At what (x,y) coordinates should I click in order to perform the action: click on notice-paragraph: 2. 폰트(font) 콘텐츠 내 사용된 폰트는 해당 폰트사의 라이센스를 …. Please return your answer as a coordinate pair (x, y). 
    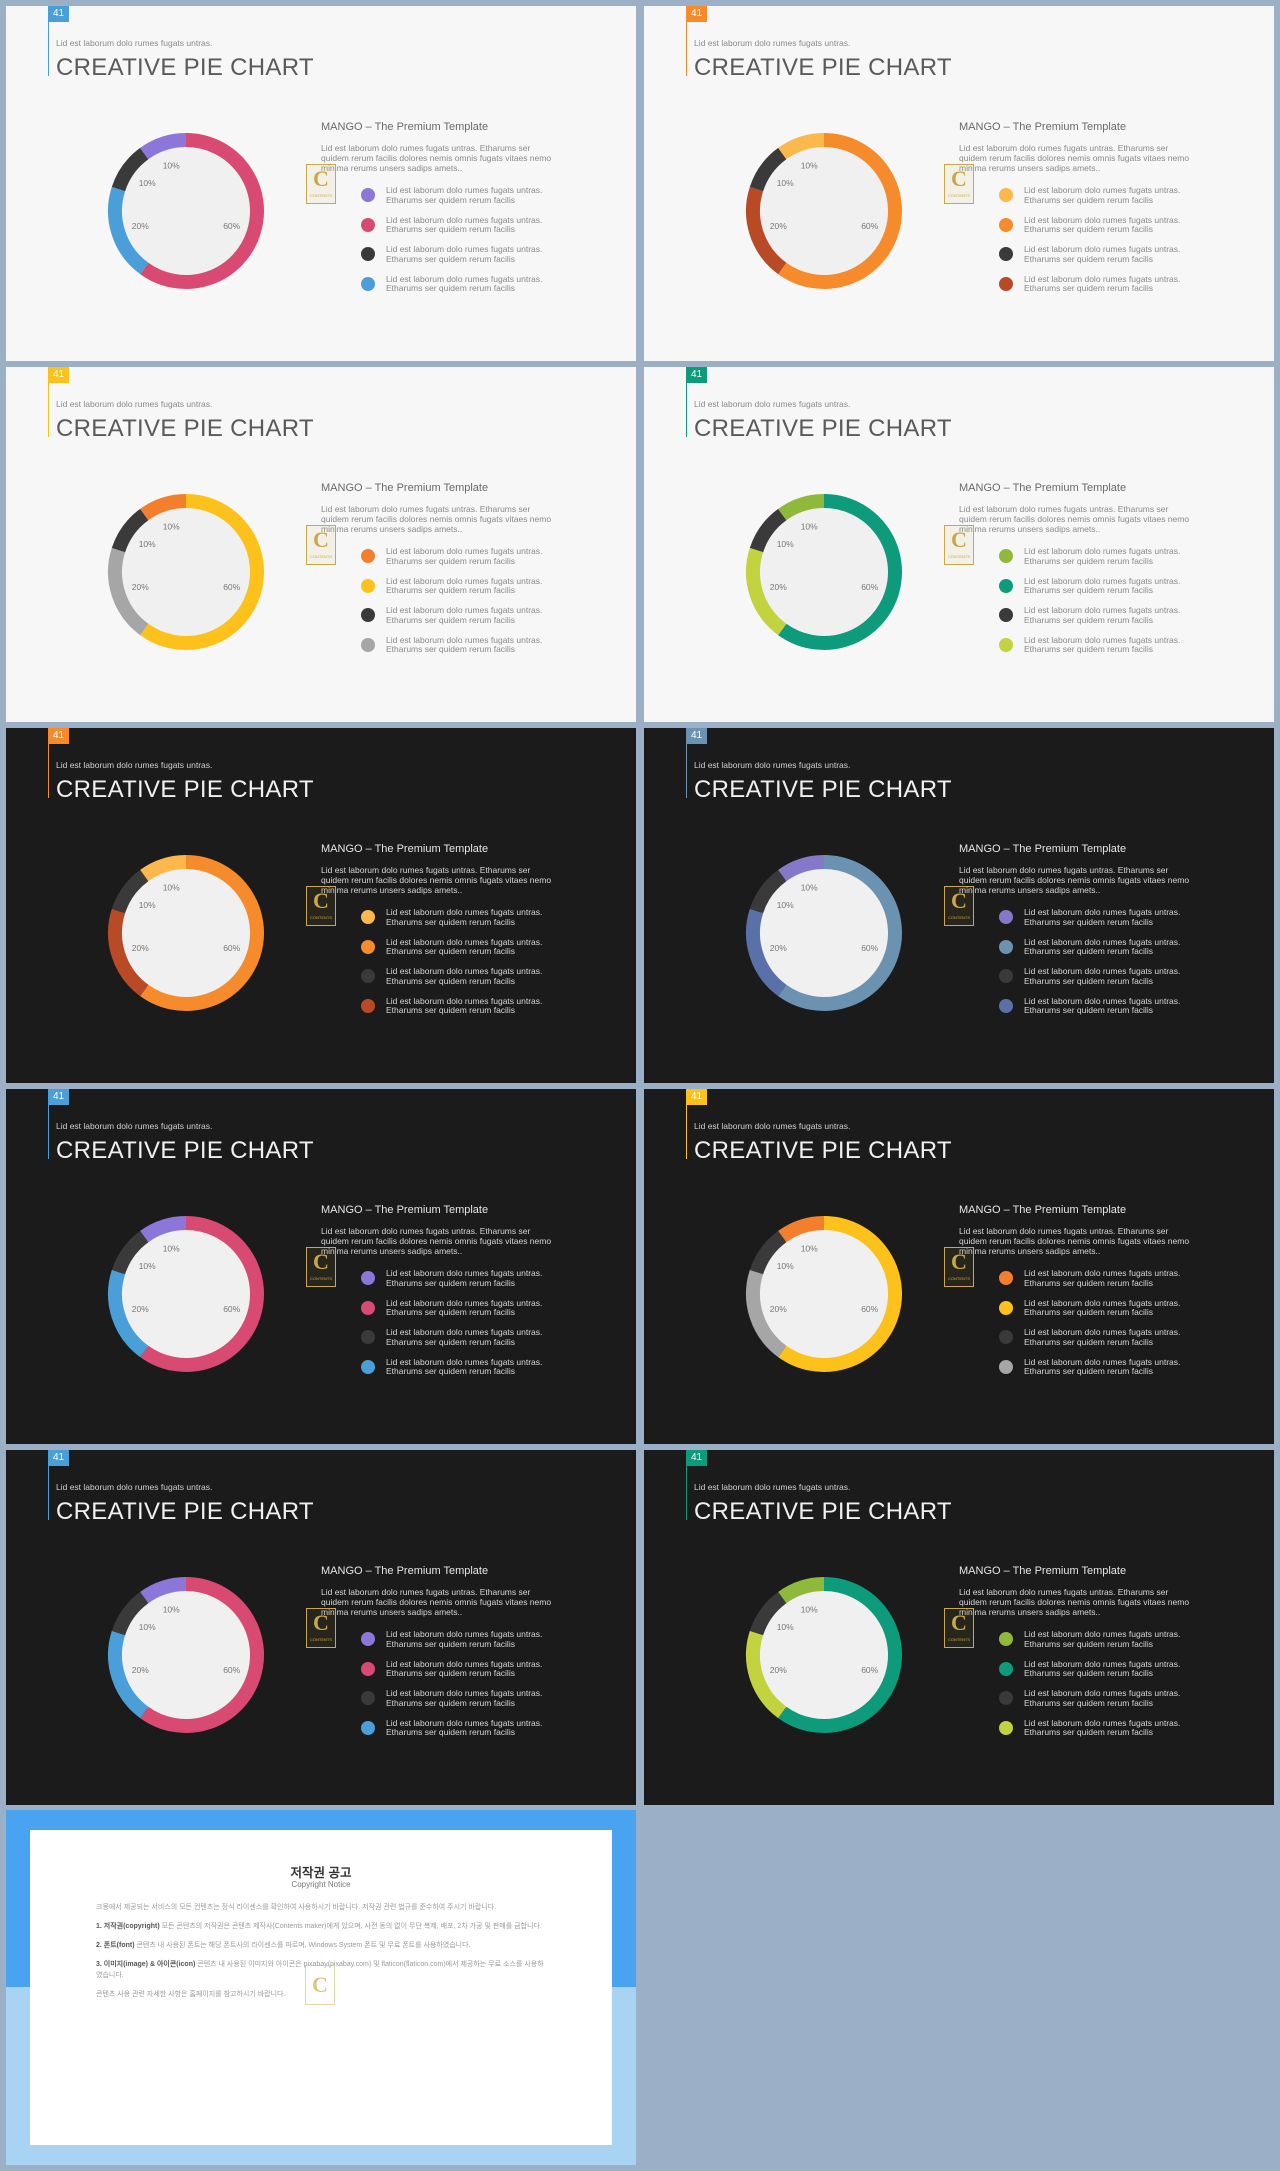
    Looking at the image, I should click on (321, 1945).